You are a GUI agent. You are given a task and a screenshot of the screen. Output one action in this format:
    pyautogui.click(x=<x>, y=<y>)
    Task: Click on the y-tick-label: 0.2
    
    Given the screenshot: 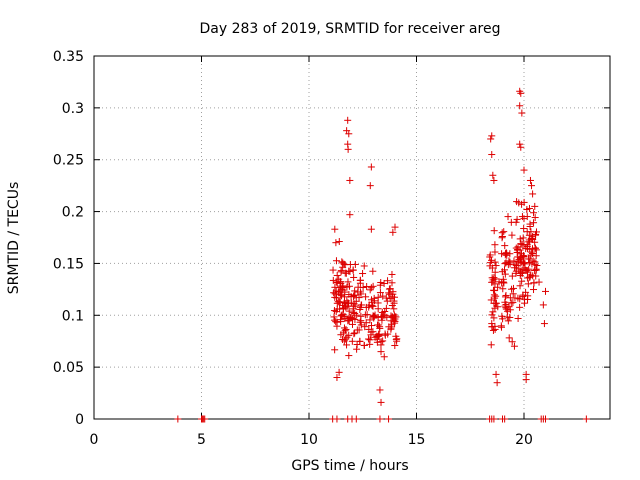 What is the action you would take?
    pyautogui.click(x=73, y=213)
    